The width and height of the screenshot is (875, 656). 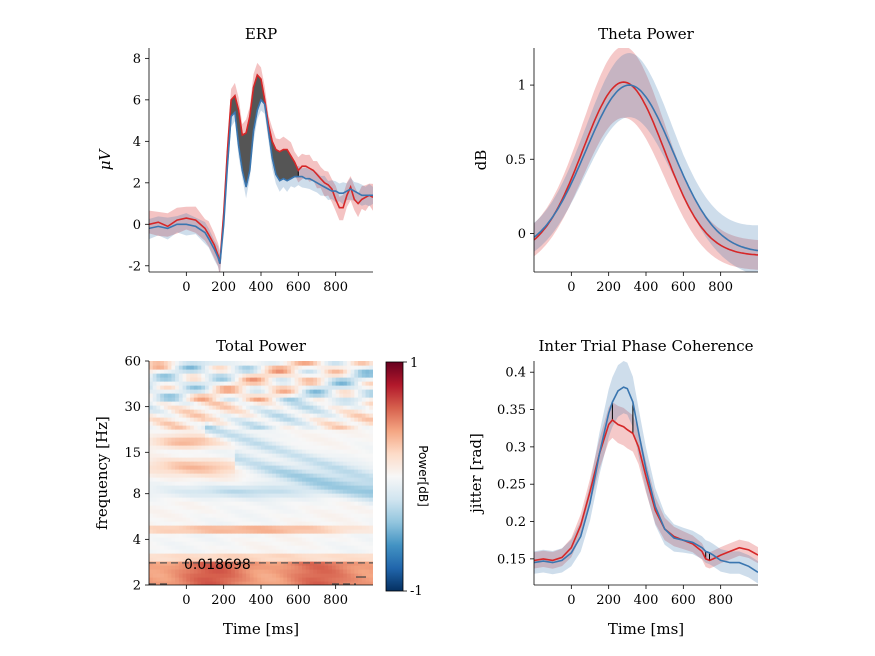 I want to click on itpc|3-x-tick-label: 800, so click(x=720, y=600).